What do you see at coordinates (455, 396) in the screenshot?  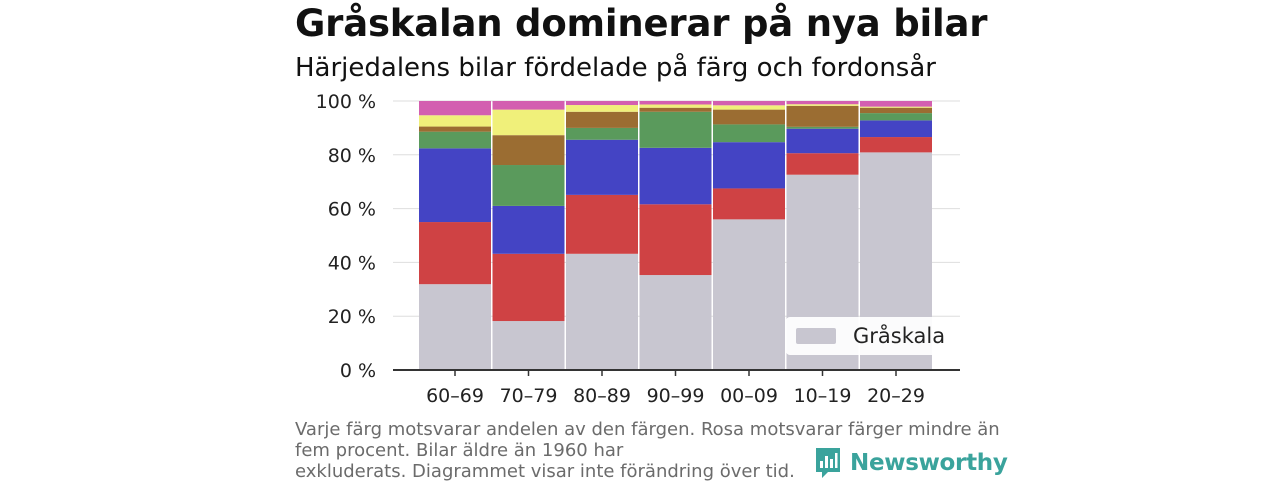 I see `x-tick-label: 60–69` at bounding box center [455, 396].